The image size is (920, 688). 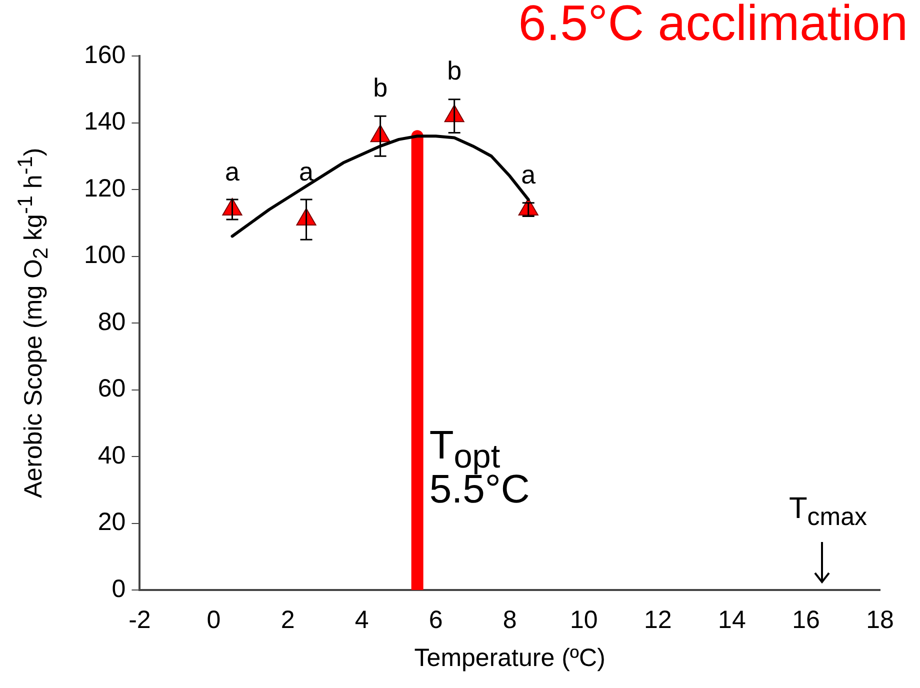 I want to click on y-tick-label: 60, so click(x=112, y=388).